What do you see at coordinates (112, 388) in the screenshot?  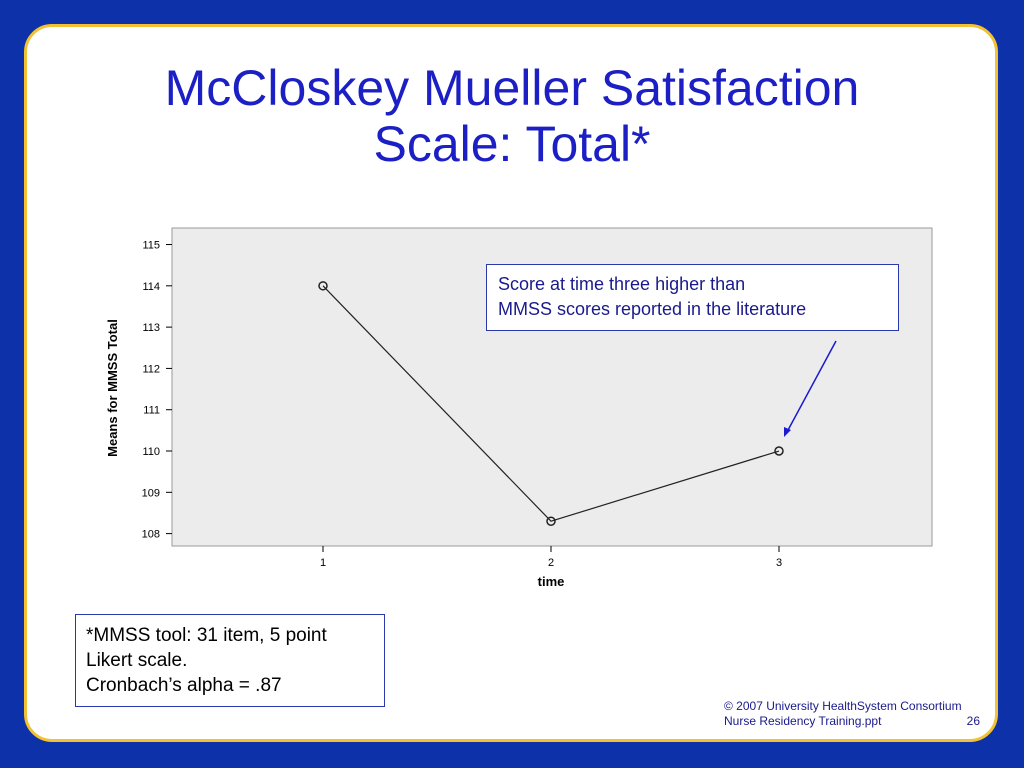 I see `y-axis-label: Means for MMSS Total` at bounding box center [112, 388].